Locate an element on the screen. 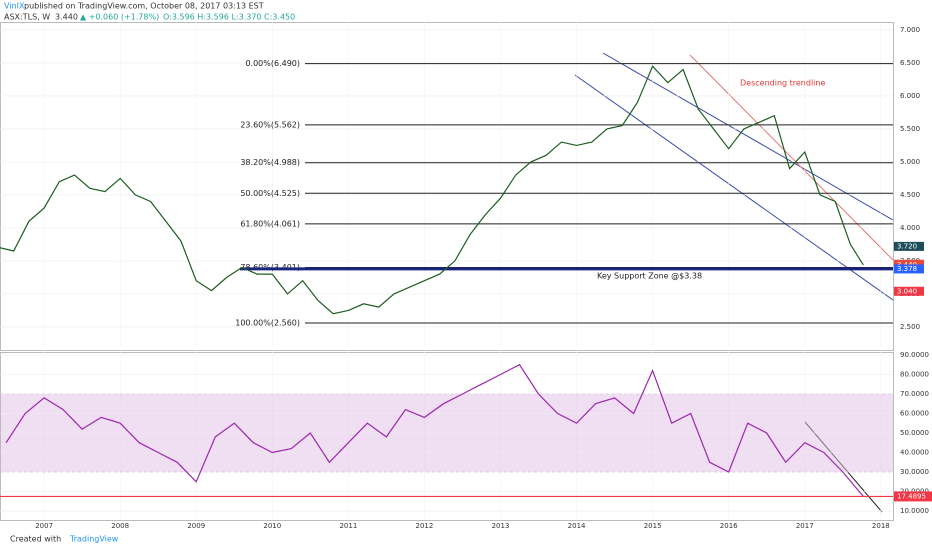  x-tick-label: 2016 is located at coordinates (729, 526).